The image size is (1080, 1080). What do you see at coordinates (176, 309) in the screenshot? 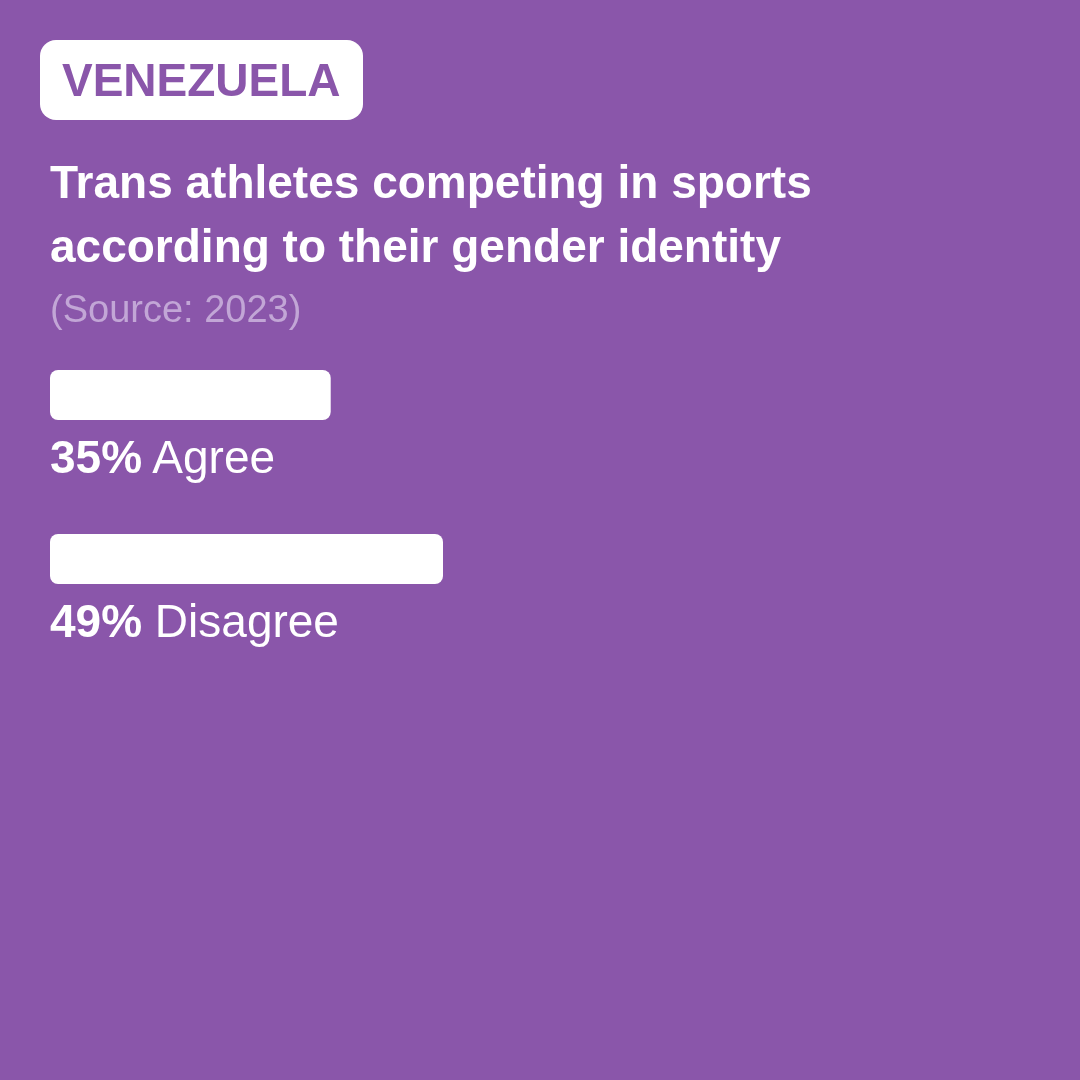
I see `text: (Source: 2023)` at bounding box center [176, 309].